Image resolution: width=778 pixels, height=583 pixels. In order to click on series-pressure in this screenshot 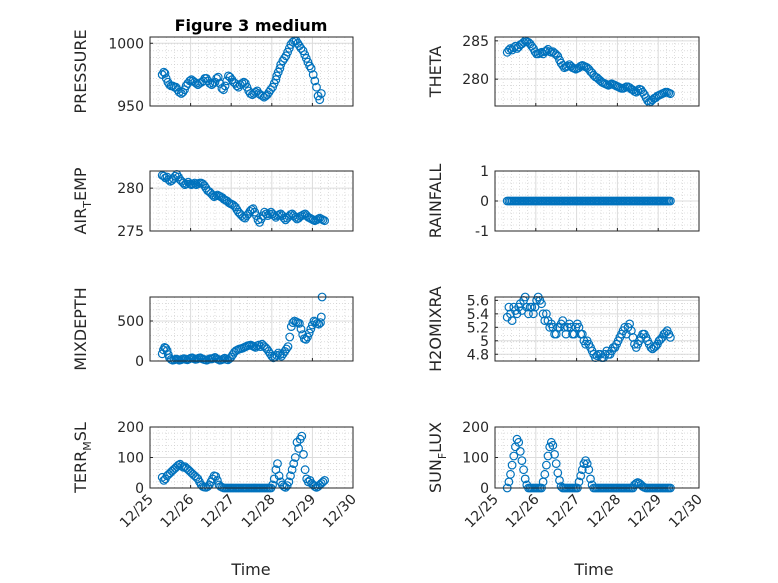, I will do `click(241, 70)`.